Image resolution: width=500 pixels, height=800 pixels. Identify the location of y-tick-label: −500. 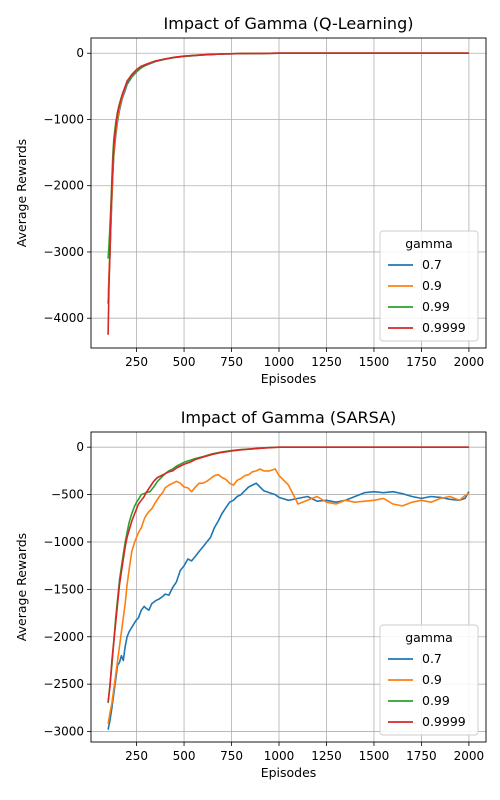
(67, 495).